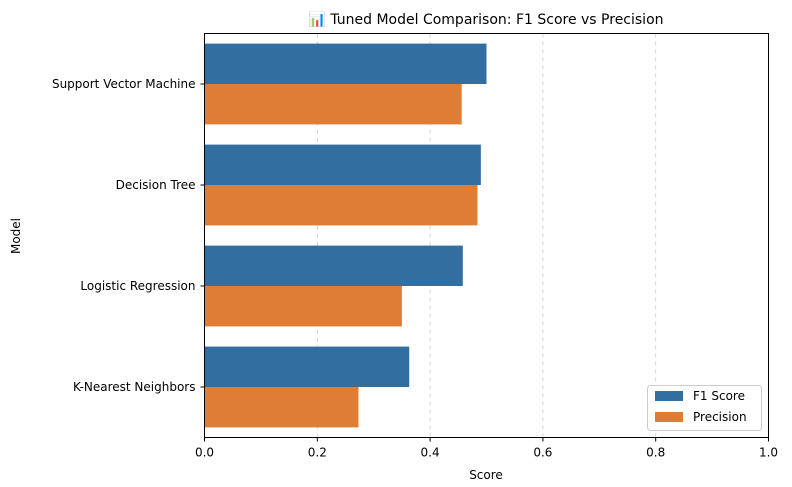  Describe the element at coordinates (341, 205) in the screenshot. I see `bar-precision-decision-tree` at that location.